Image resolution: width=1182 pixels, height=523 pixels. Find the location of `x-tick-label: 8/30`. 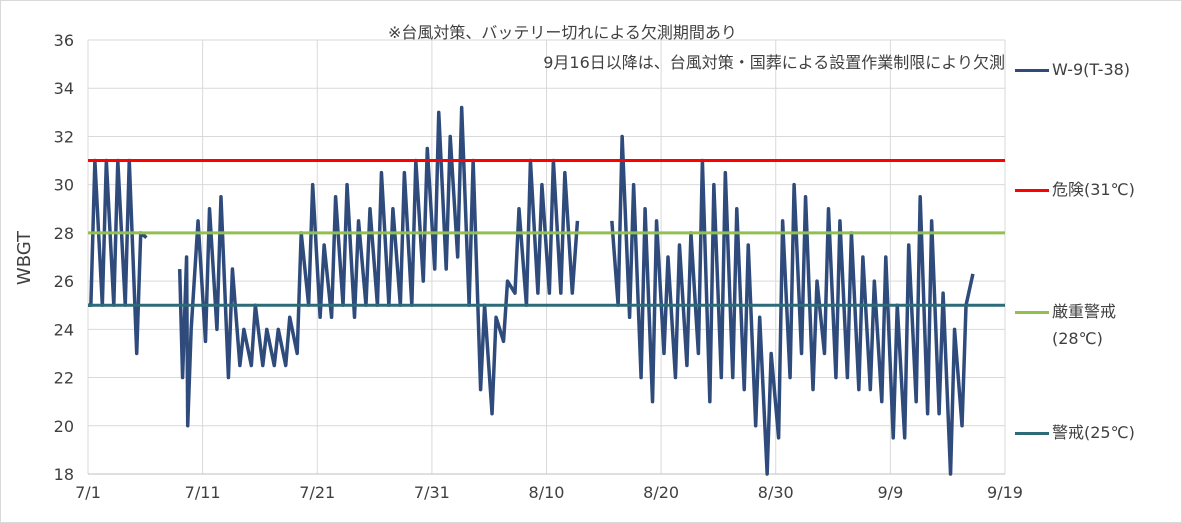

x-tick-label: 8/30 is located at coordinates (776, 492).